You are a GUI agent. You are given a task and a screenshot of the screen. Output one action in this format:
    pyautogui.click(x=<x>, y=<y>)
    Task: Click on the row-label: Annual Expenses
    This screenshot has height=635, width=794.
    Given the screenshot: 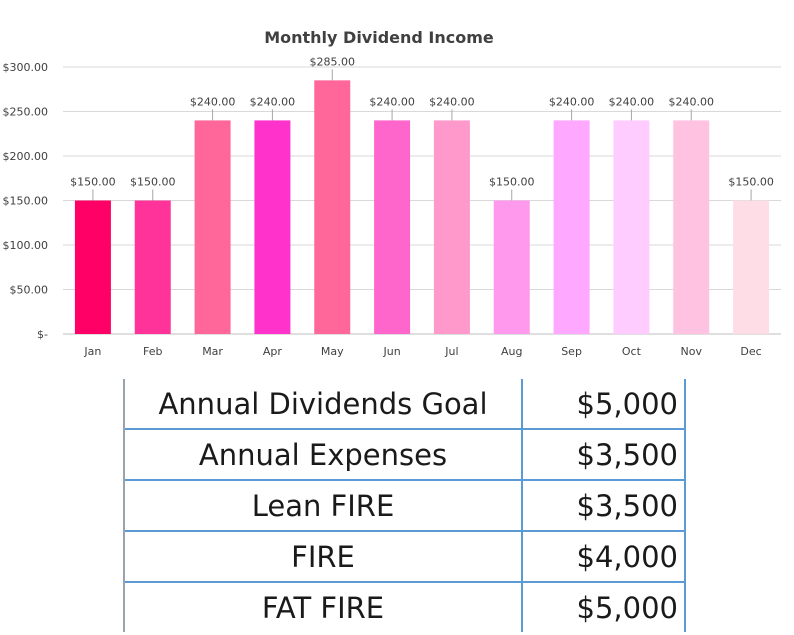 What is the action you would take?
    pyautogui.click(x=323, y=454)
    